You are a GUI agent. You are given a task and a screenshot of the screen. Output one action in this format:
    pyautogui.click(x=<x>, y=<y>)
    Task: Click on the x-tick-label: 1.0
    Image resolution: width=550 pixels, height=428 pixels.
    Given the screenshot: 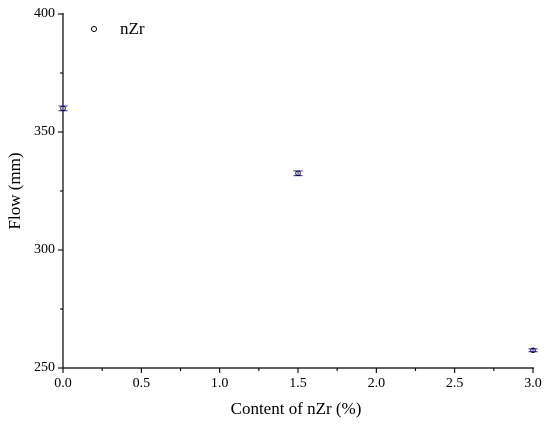 What is the action you would take?
    pyautogui.click(x=220, y=383)
    